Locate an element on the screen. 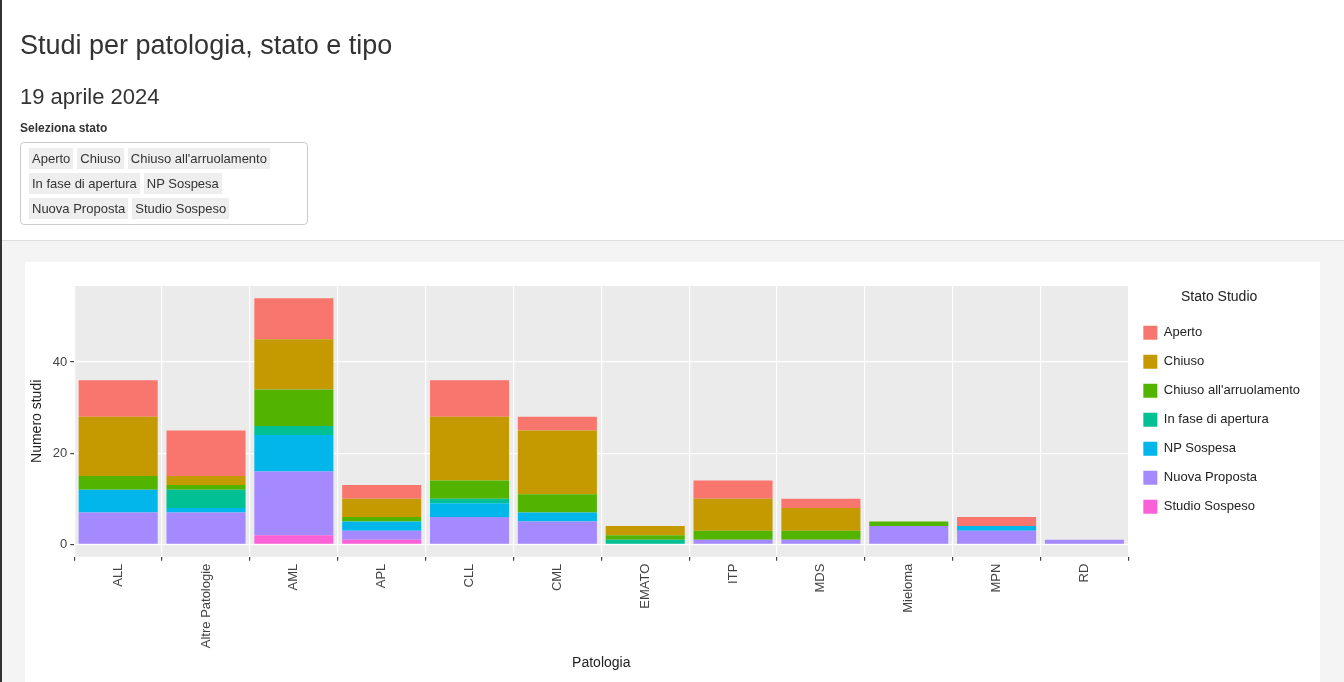 This screenshot has height=682, width=1344. y-tick-label: 0 is located at coordinates (64, 543).